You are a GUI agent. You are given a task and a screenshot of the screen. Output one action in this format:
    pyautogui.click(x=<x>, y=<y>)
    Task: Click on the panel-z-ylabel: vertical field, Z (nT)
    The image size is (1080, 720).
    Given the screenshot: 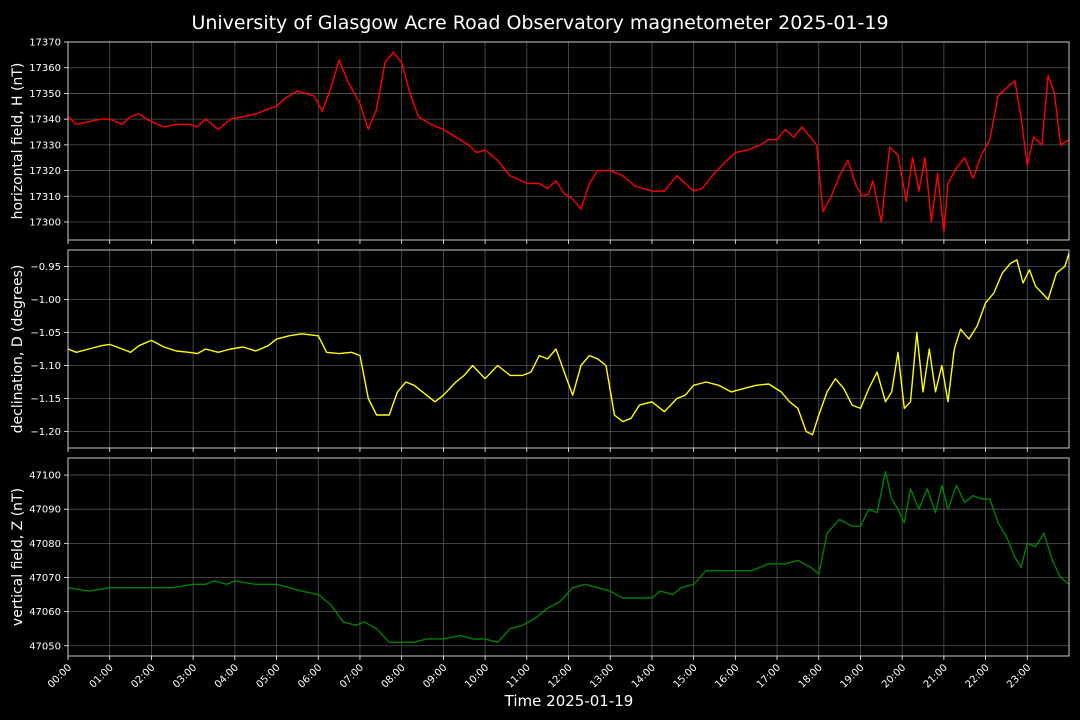 What is the action you would take?
    pyautogui.click(x=18, y=557)
    